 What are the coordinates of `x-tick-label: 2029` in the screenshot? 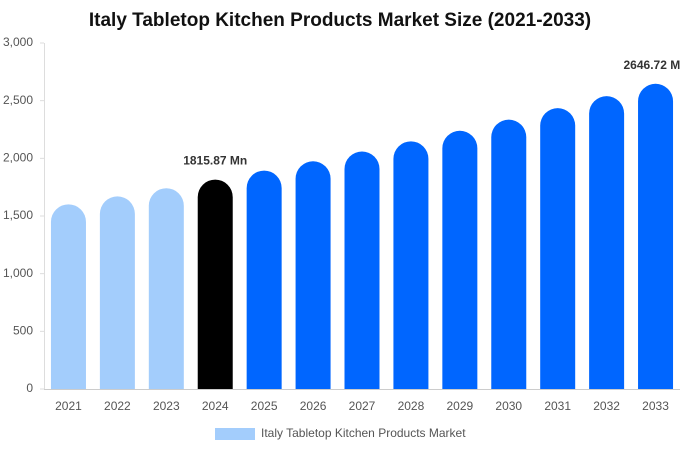 It's located at (459, 406).